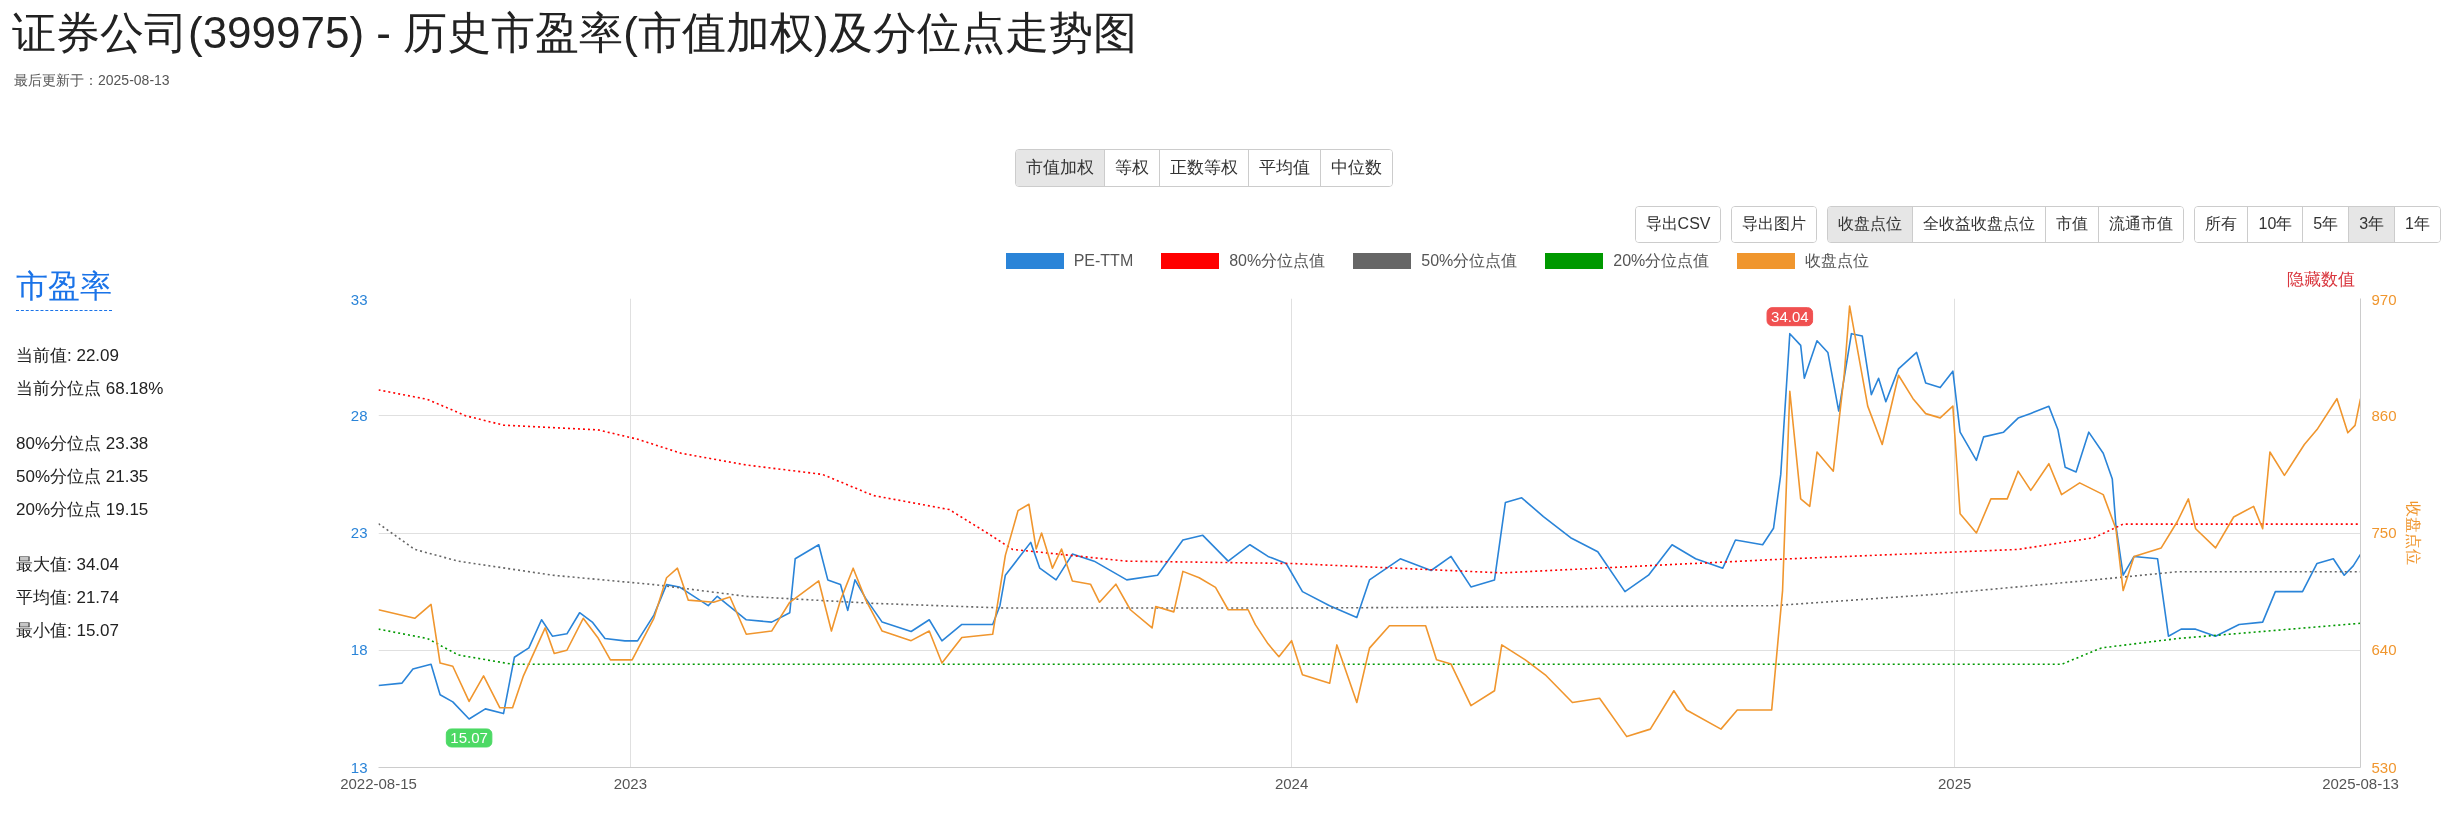  I want to click on text: 正数等权, so click(1203, 168).